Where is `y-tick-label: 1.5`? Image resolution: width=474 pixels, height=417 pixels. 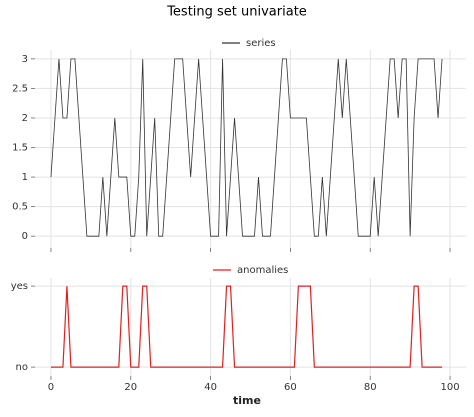 y-tick-label: 1.5 is located at coordinates (20, 148).